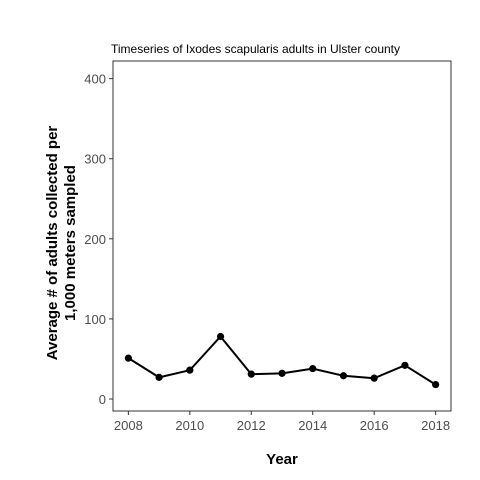 The height and width of the screenshot is (480, 480). What do you see at coordinates (282, 422) in the screenshot?
I see `x-axis: 2008 2010 2012 2014 2016 2018` at bounding box center [282, 422].